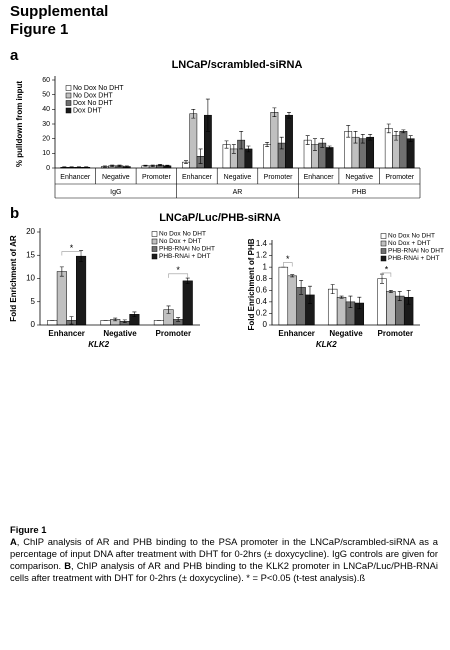 The image size is (450, 650). Describe the element at coordinates (265, 324) in the screenshot. I see `y-tick-label: 0` at that location.